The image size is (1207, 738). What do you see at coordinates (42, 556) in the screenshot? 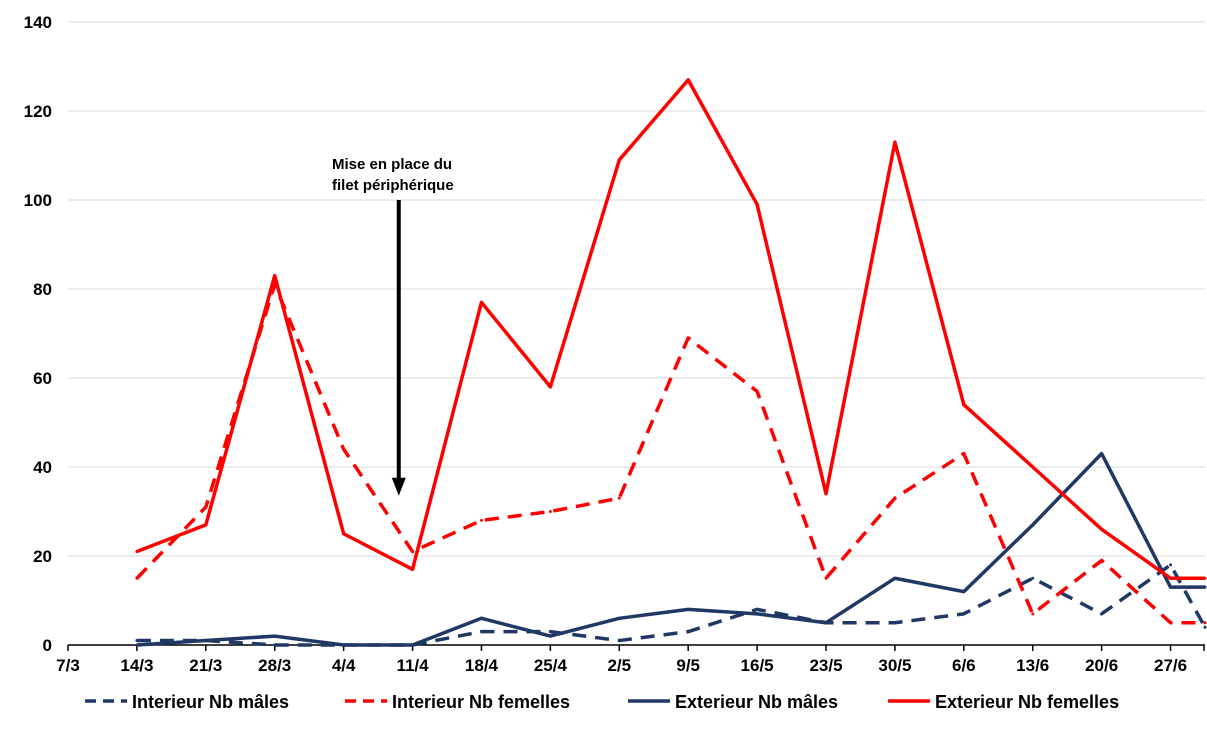
I see `y-tick-label: 20` at bounding box center [42, 556].